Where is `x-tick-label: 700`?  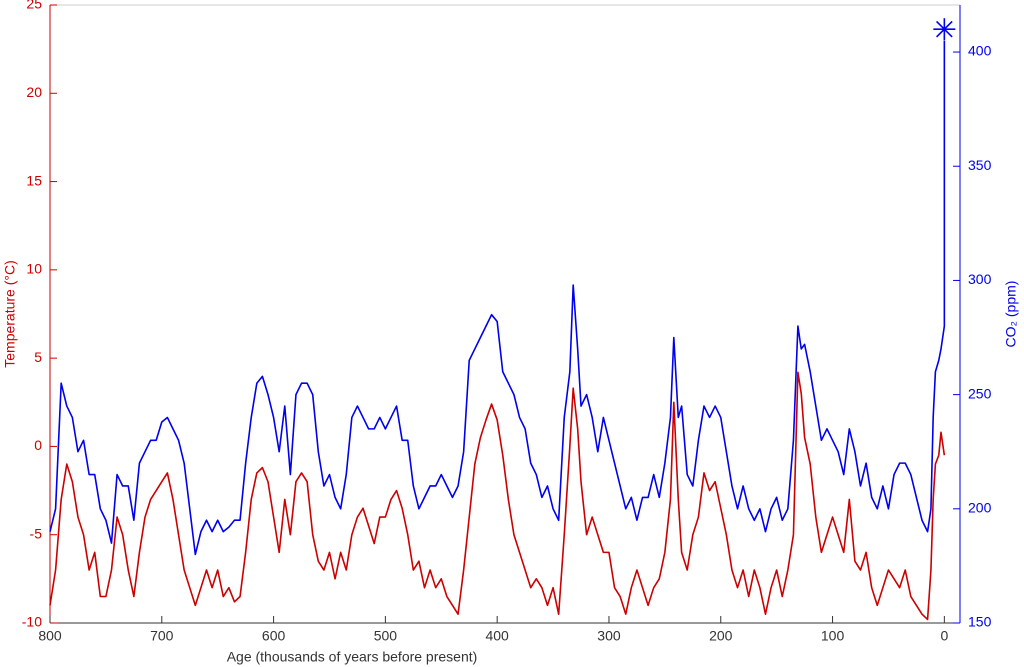
x-tick-label: 700 is located at coordinates (162, 636).